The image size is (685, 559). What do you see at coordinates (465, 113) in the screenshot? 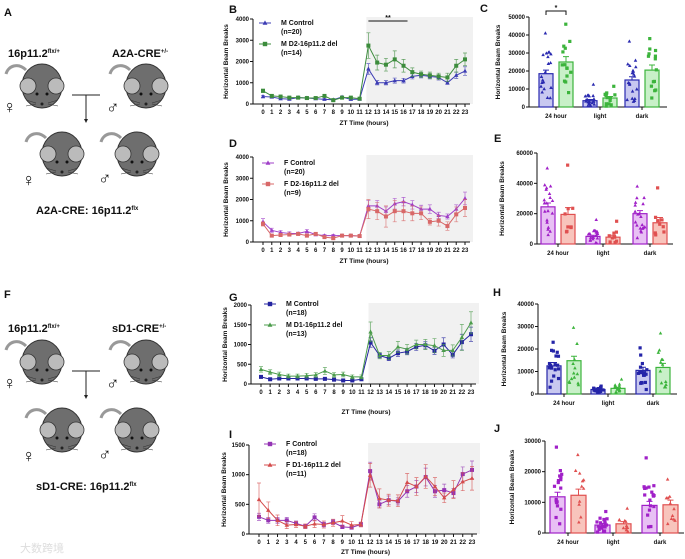
I see `x-tick-label: 23` at bounding box center [465, 113].